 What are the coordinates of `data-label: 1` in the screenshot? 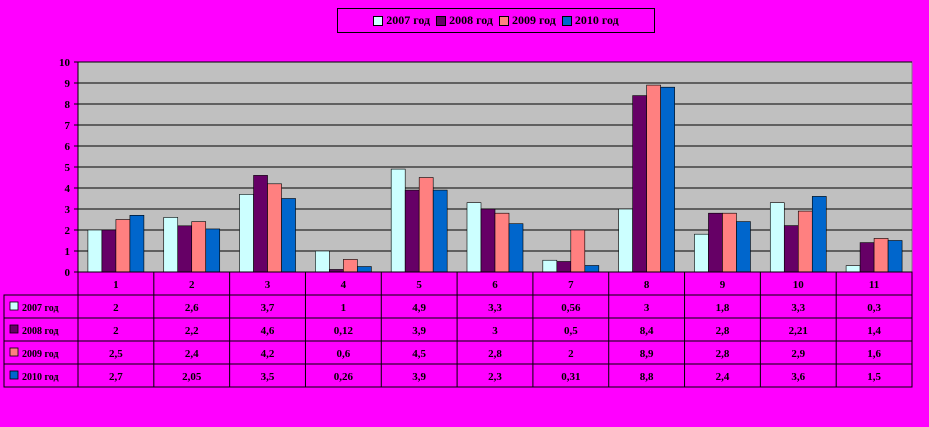 It's located at (344, 308).